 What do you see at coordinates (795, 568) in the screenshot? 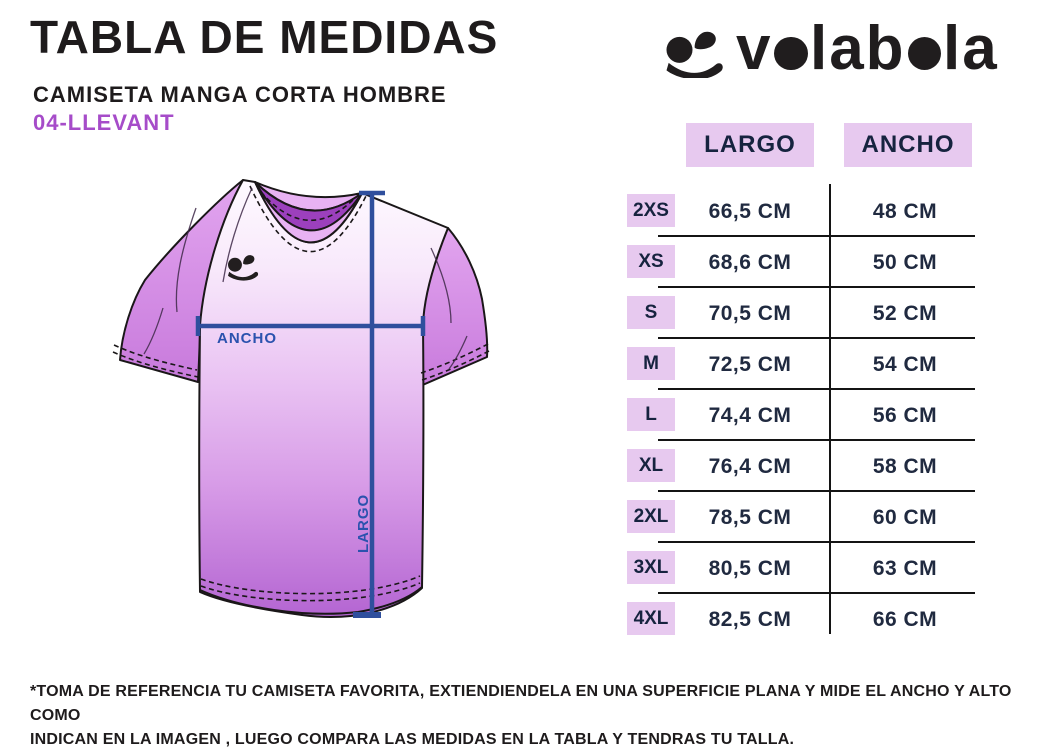
I see `table-row: 3XL 80,5 CM 63 CM` at bounding box center [795, 568].